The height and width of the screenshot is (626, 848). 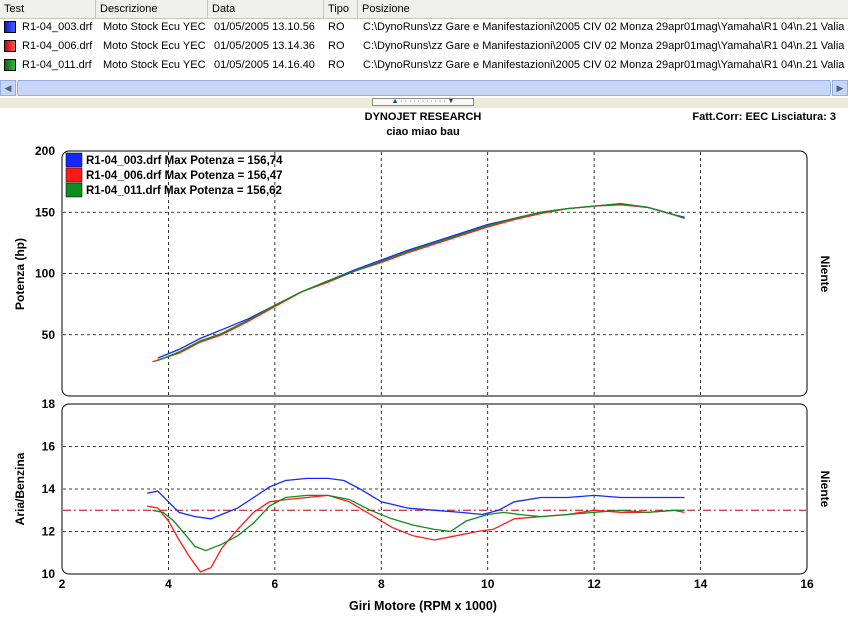 I want to click on afr-right-label: Niente, so click(x=825, y=489).